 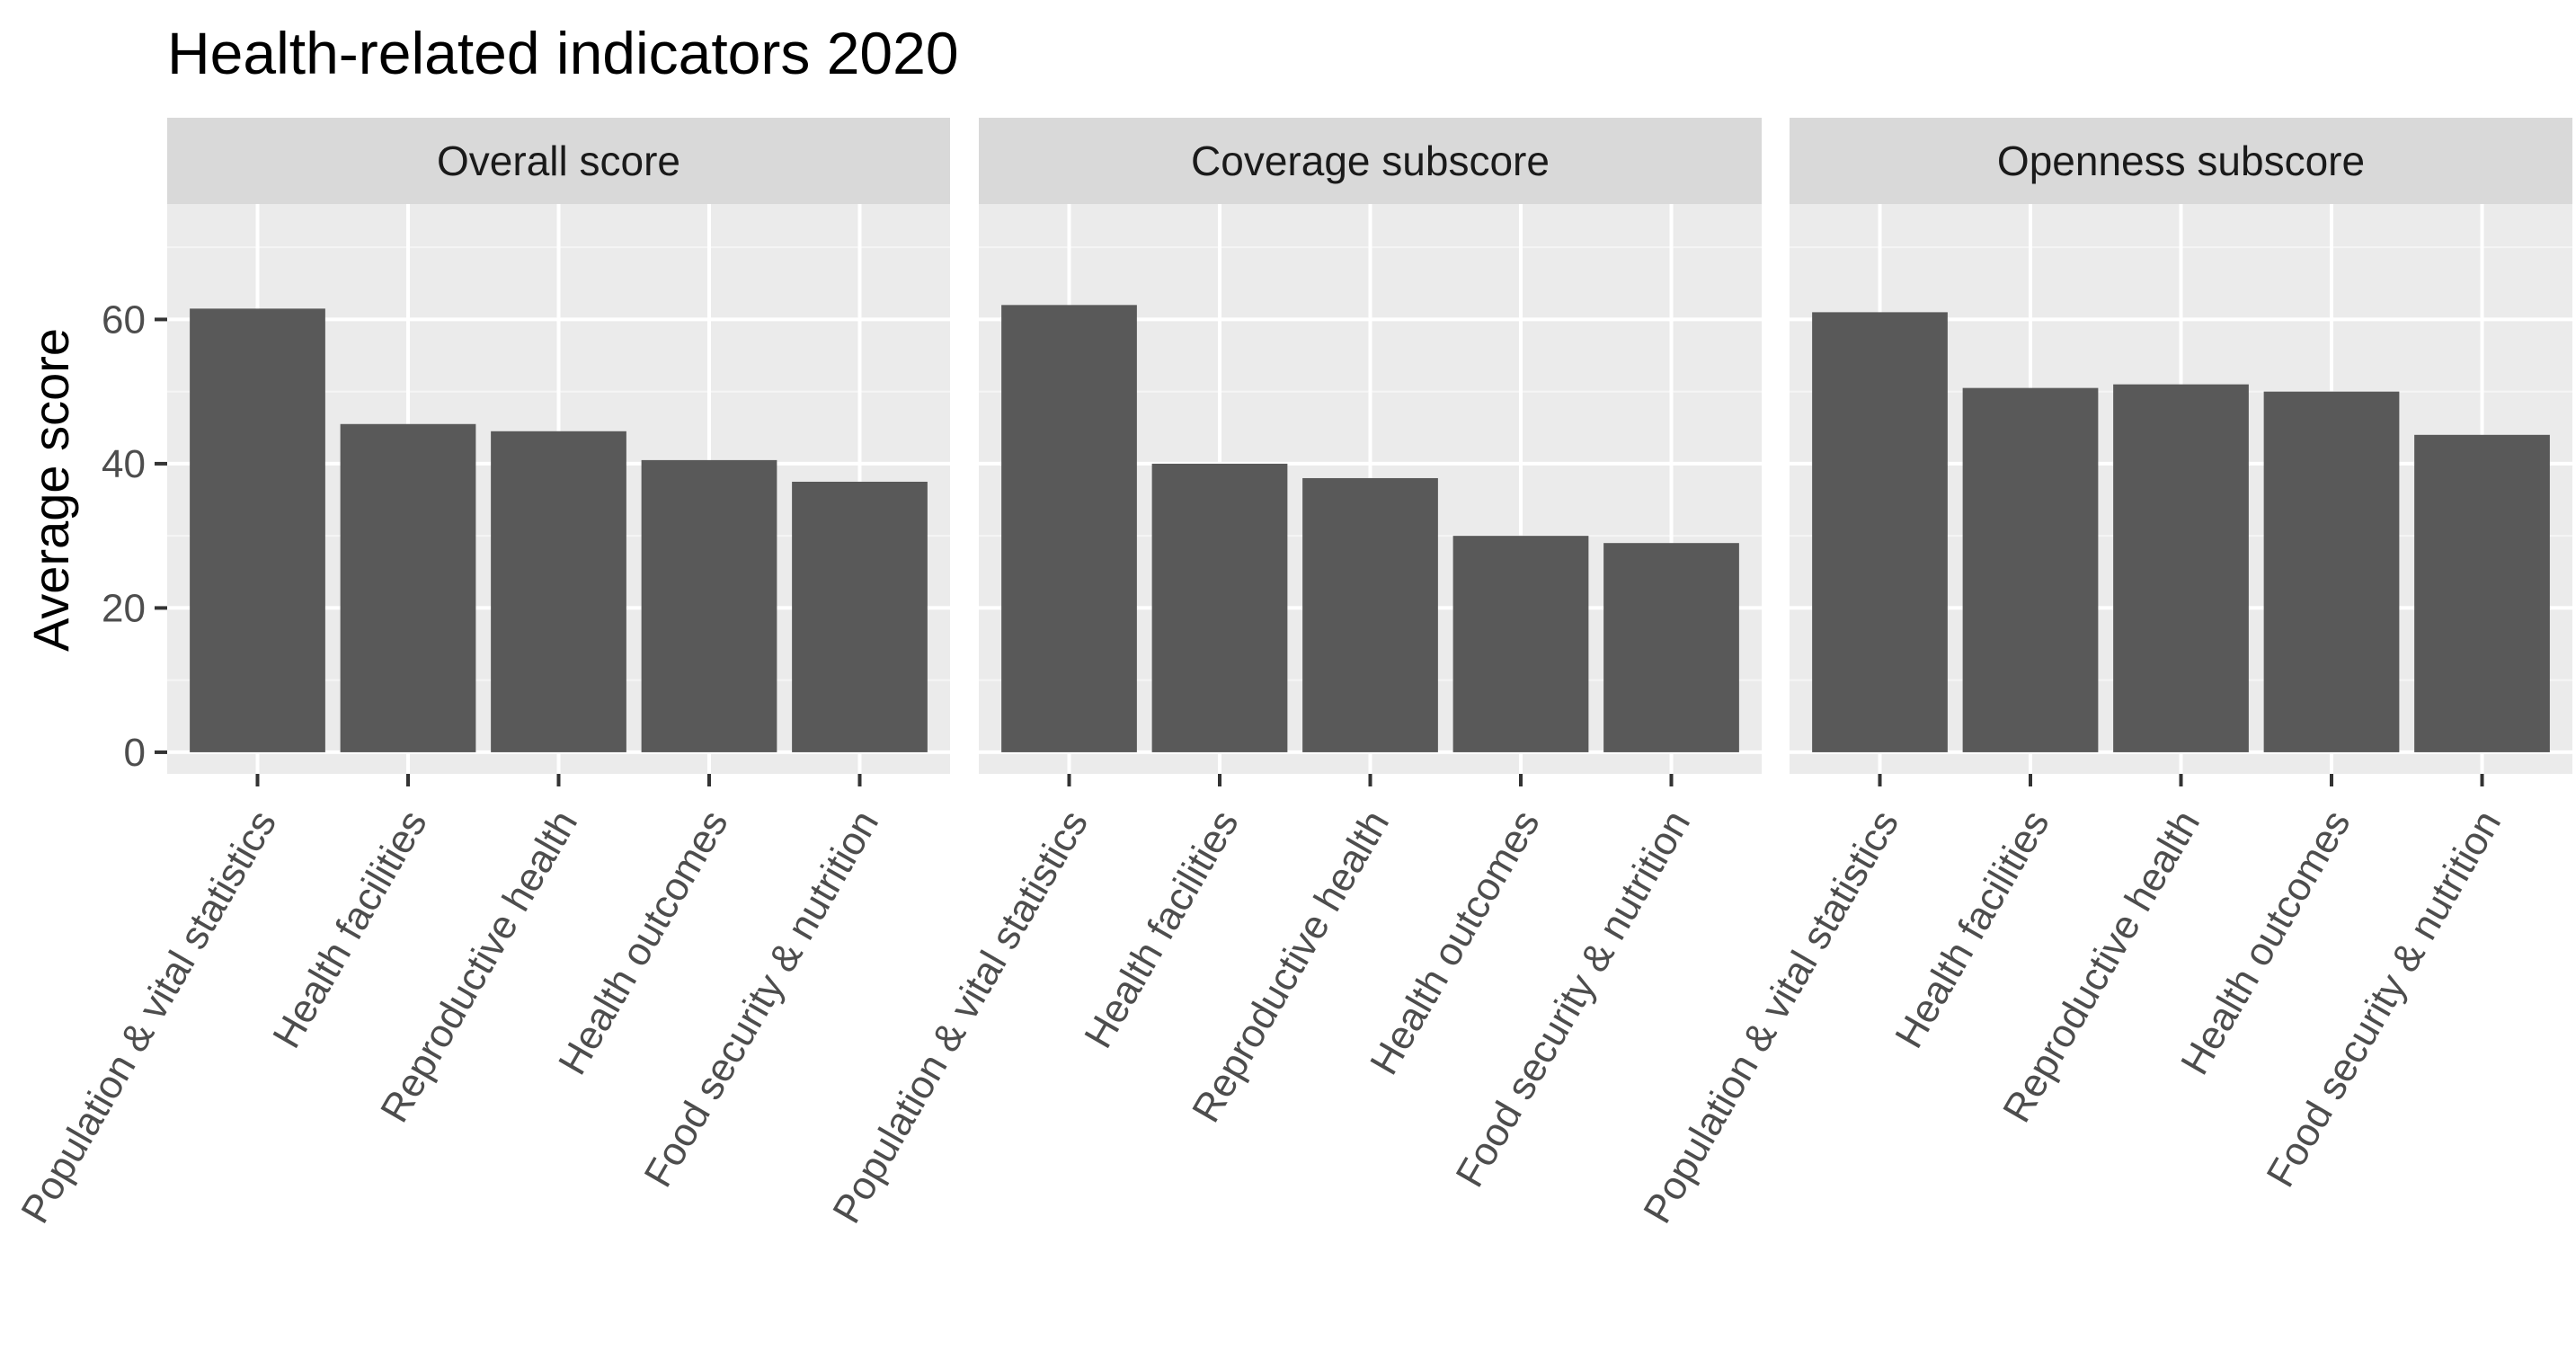 I want to click on facet-strip-label: Overall score, so click(x=558, y=161).